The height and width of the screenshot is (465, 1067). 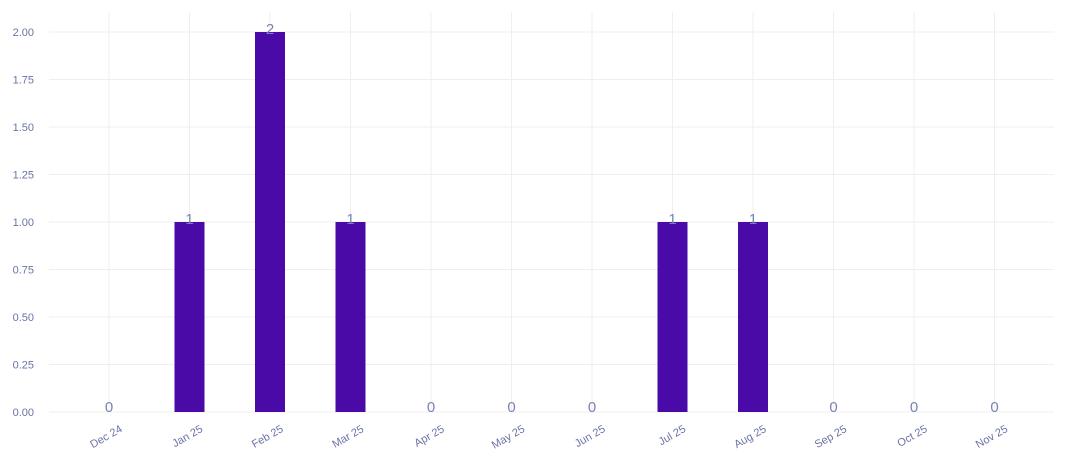 What do you see at coordinates (23, 176) in the screenshot?
I see `y-tick-label: 1.25` at bounding box center [23, 176].